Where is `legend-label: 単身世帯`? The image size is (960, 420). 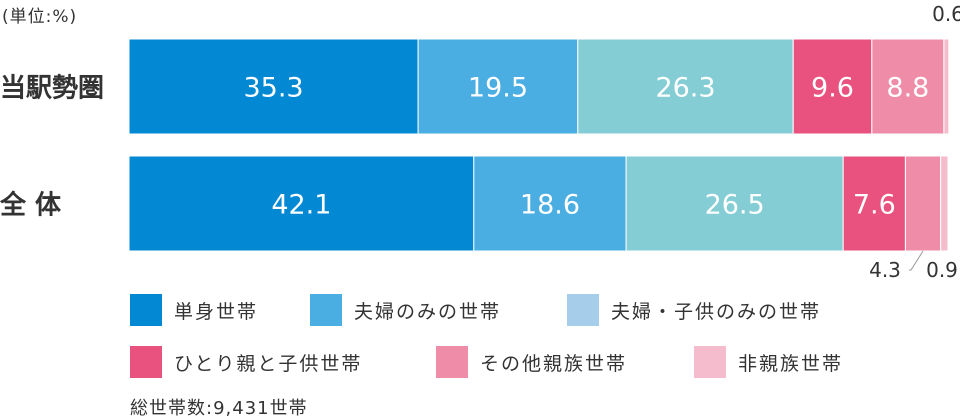
legend-label: 単身世帯 is located at coordinates (216, 311).